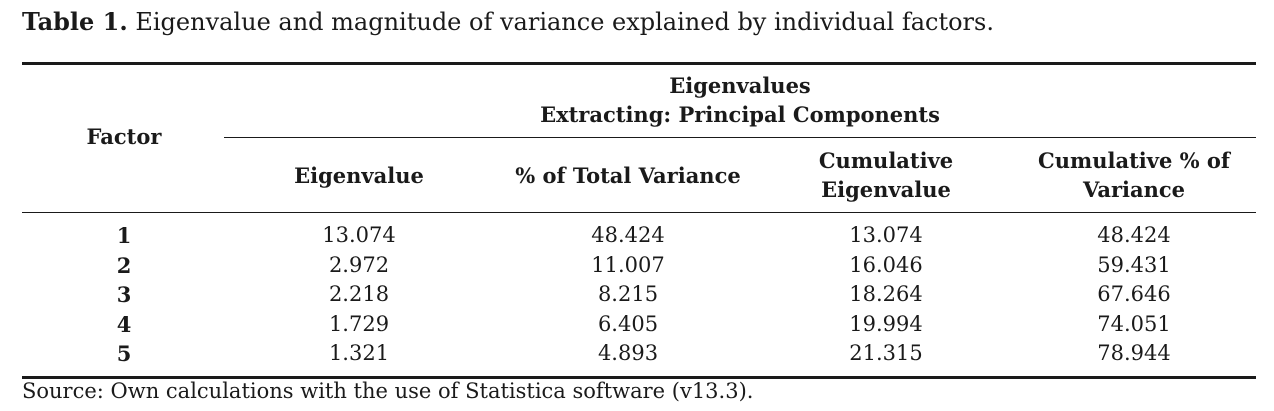  I want to click on row-2-pct-total: 11.007, so click(628, 264).